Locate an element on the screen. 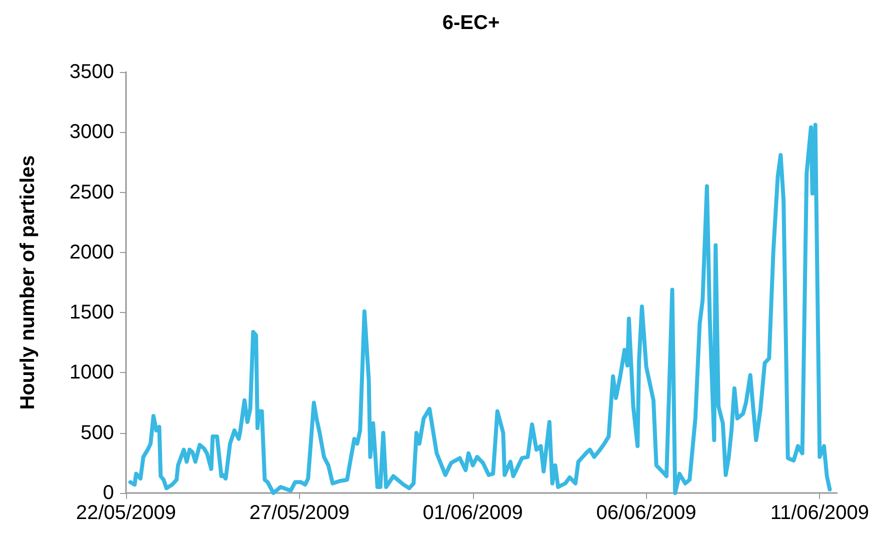  y-tick-label: 2500 is located at coordinates (92, 192).